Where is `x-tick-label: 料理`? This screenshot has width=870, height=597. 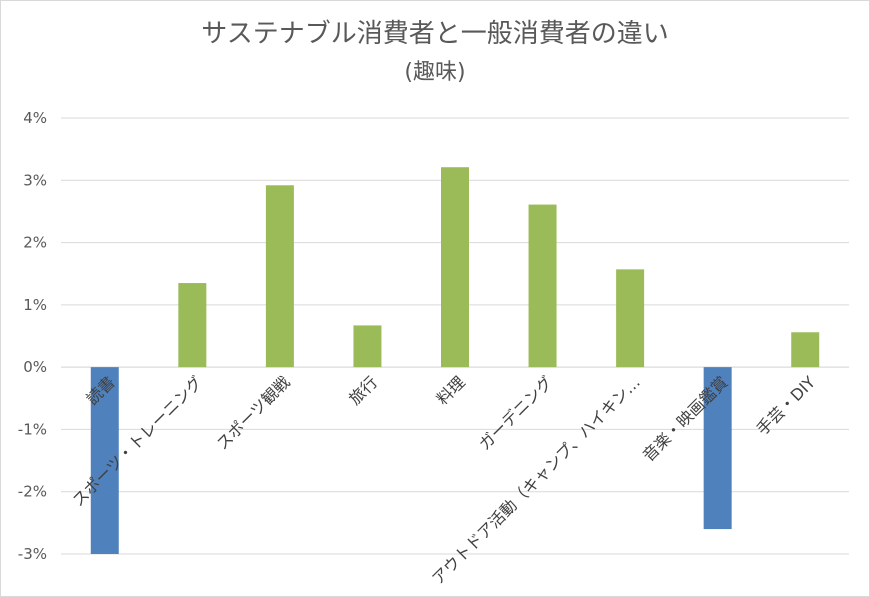
x-tick-label: 料理 is located at coordinates (451, 391).